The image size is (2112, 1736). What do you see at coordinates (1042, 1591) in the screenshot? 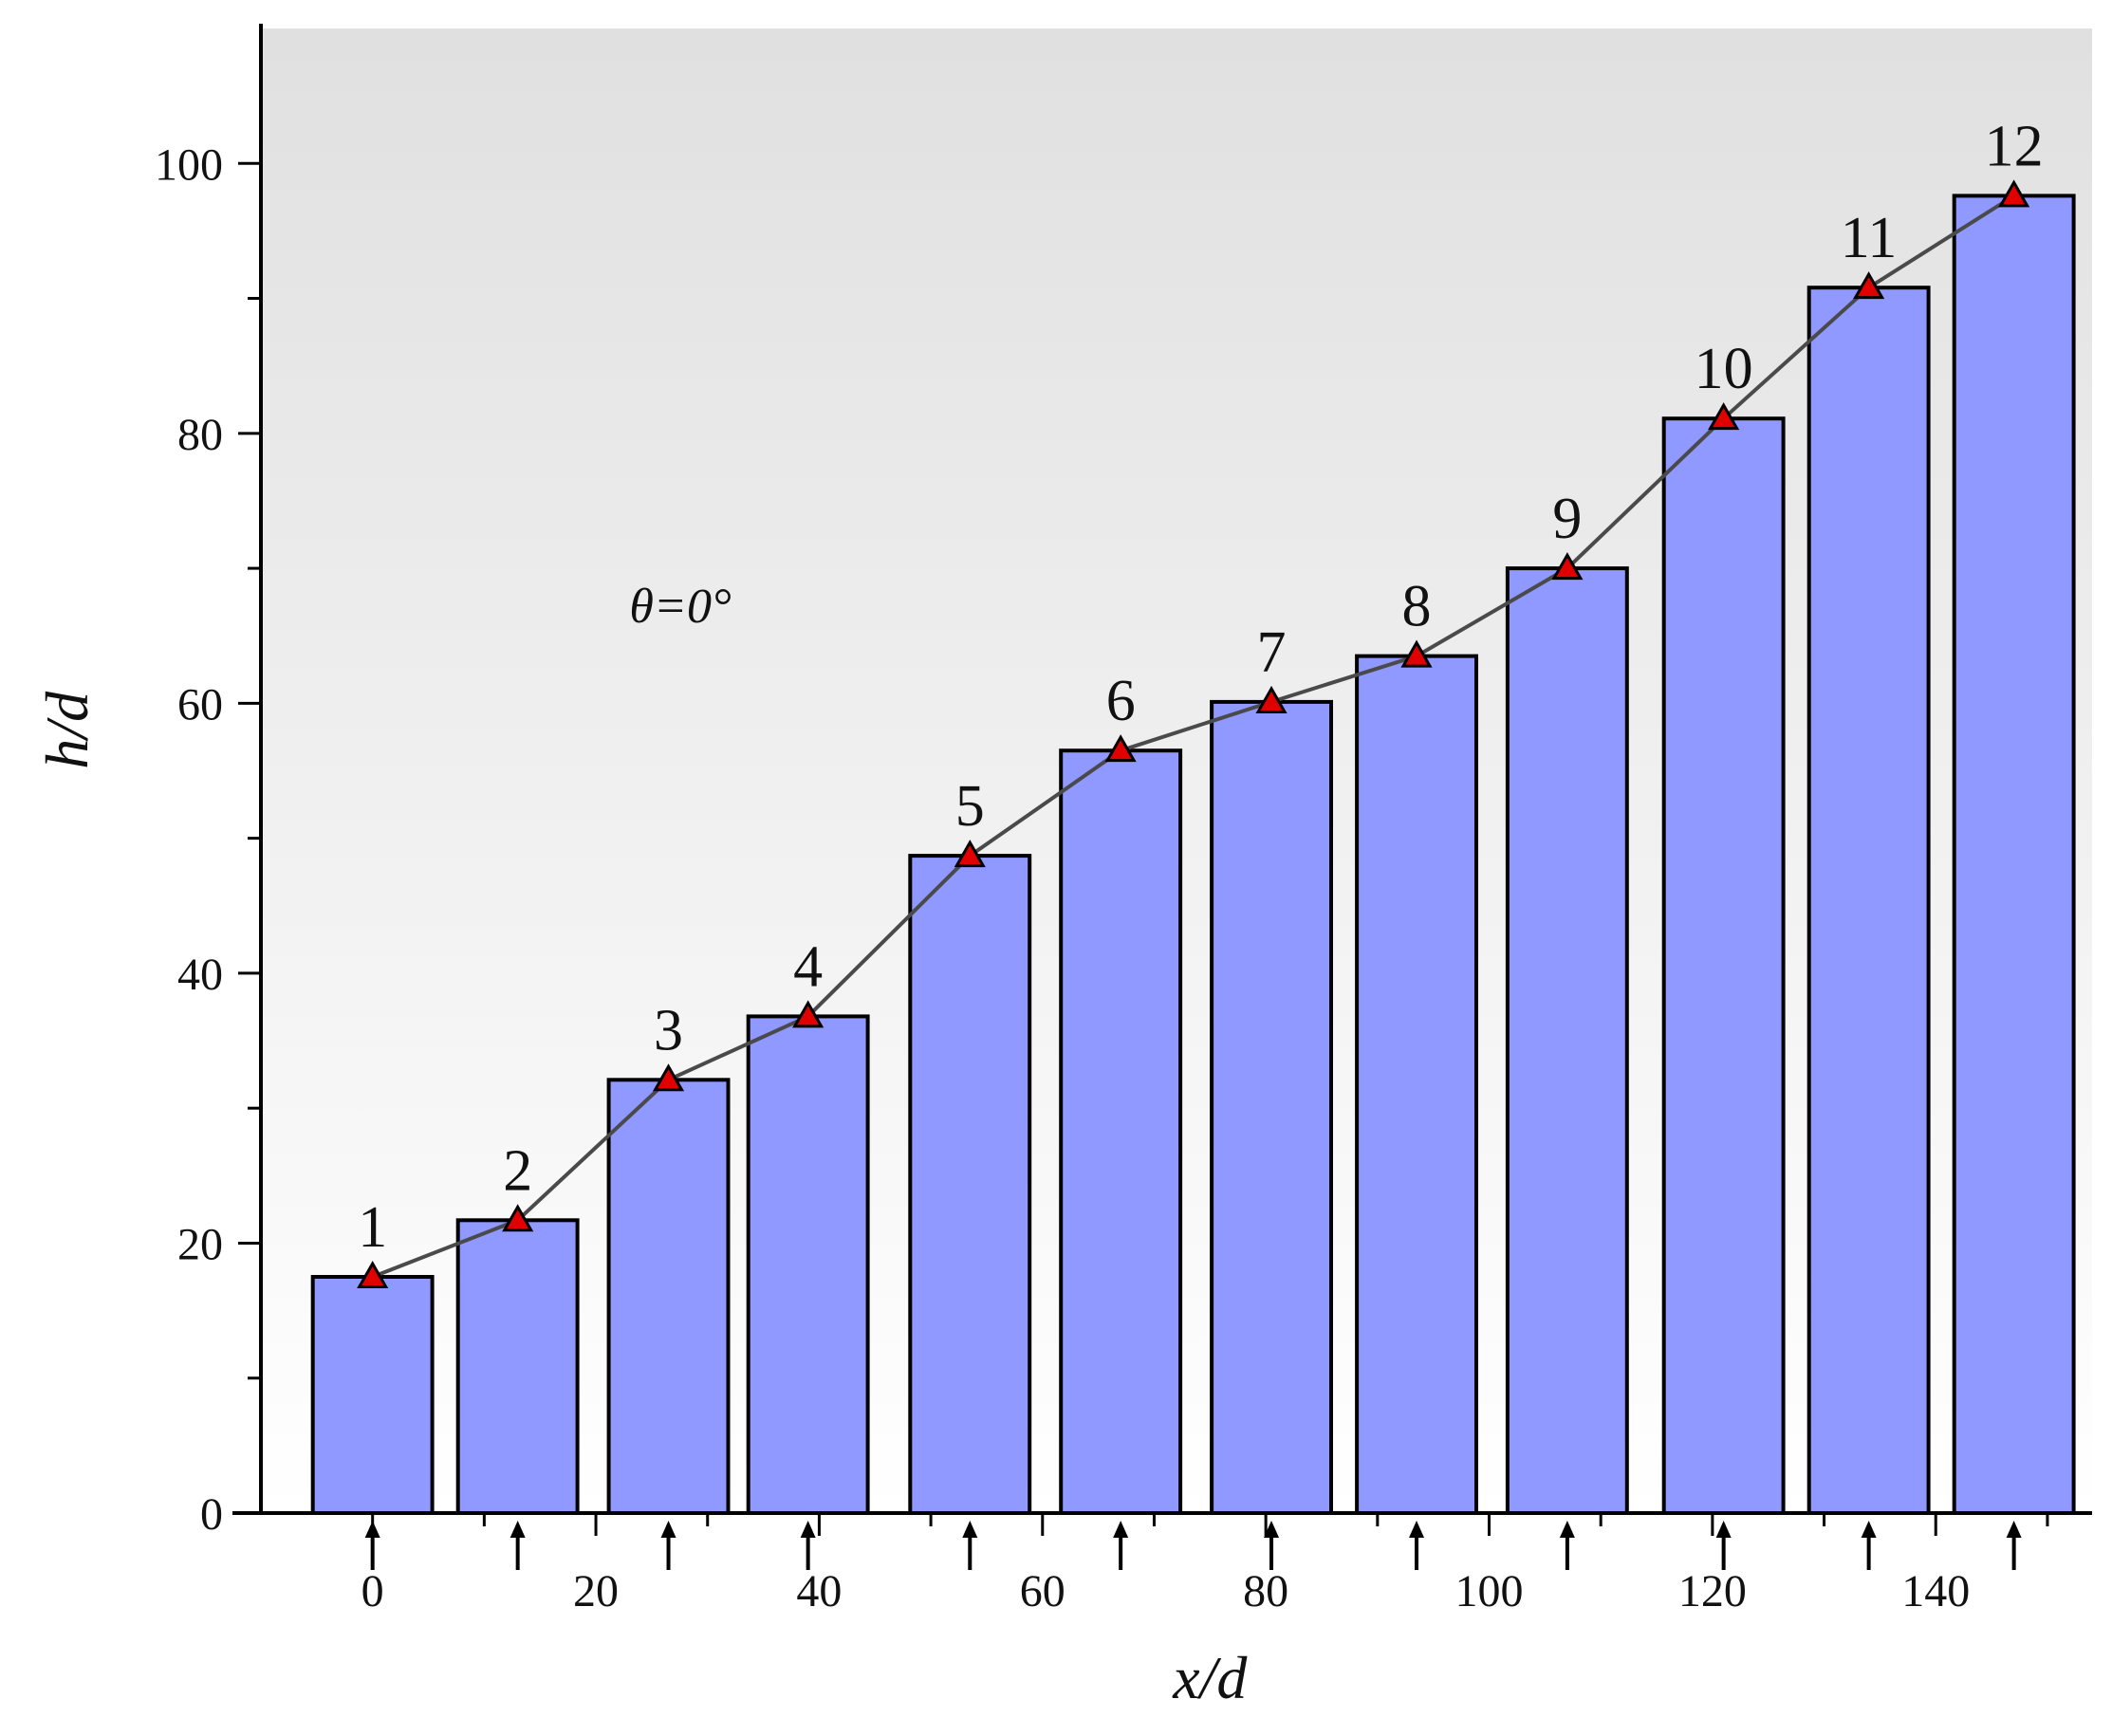
I see `x-tick-label: 60` at bounding box center [1042, 1591].